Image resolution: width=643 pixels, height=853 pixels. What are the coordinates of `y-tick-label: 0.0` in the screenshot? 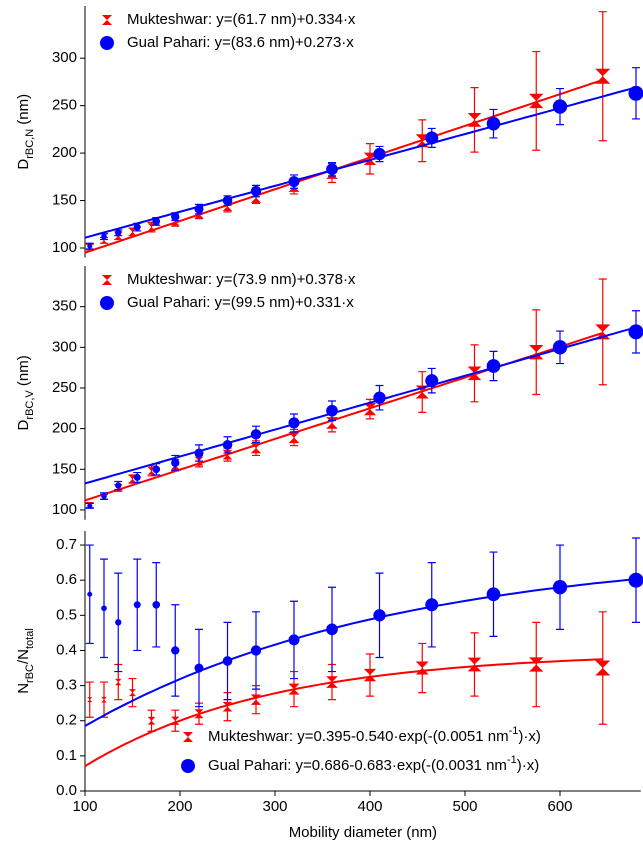 It's located at (66, 790).